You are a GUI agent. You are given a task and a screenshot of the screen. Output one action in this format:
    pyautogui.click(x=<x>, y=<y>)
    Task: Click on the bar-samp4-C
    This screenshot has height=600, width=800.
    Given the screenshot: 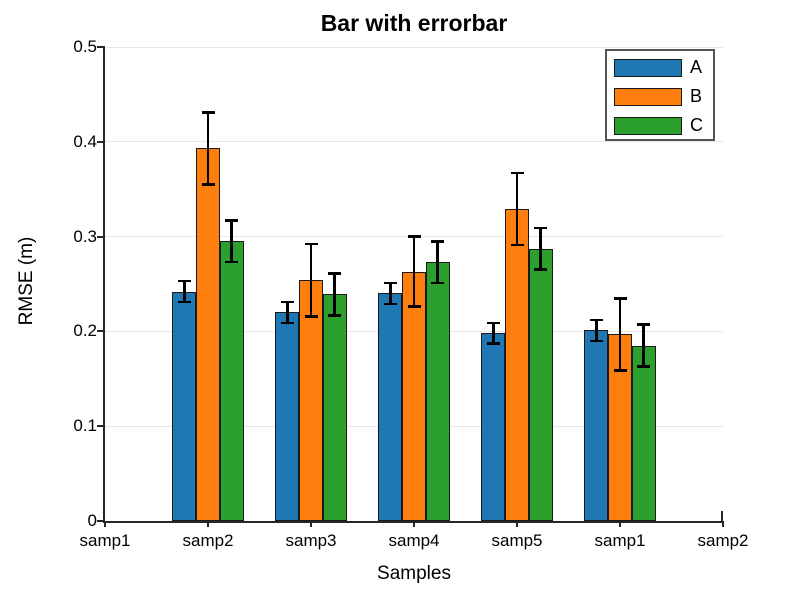 What is the action you would take?
    pyautogui.click(x=437, y=391)
    